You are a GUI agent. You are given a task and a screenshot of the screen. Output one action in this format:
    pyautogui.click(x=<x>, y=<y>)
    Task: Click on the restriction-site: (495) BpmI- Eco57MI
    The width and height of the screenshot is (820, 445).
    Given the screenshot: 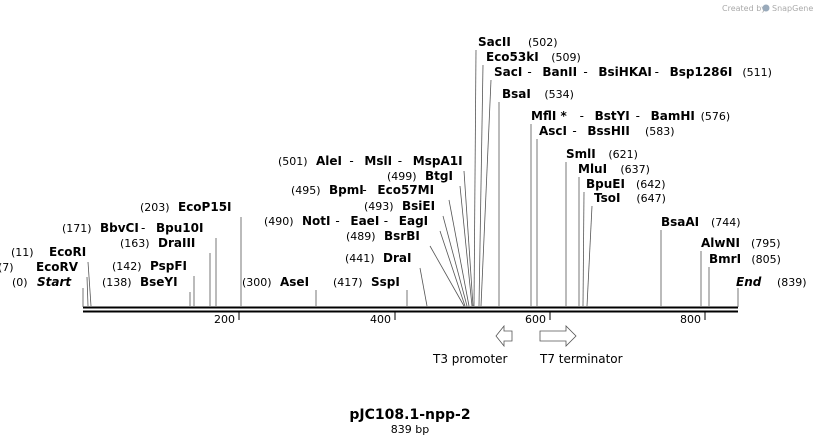 What is the action you would take?
    pyautogui.click(x=380, y=245)
    